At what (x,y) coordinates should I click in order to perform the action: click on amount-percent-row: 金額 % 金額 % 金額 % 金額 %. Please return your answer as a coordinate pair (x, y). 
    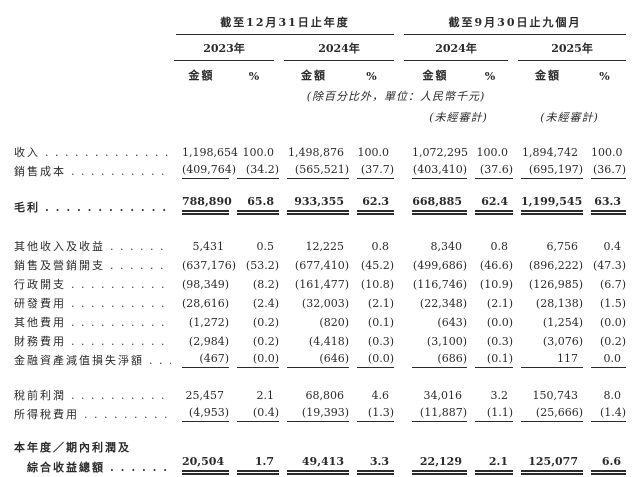
    Looking at the image, I should click on (320, 73).